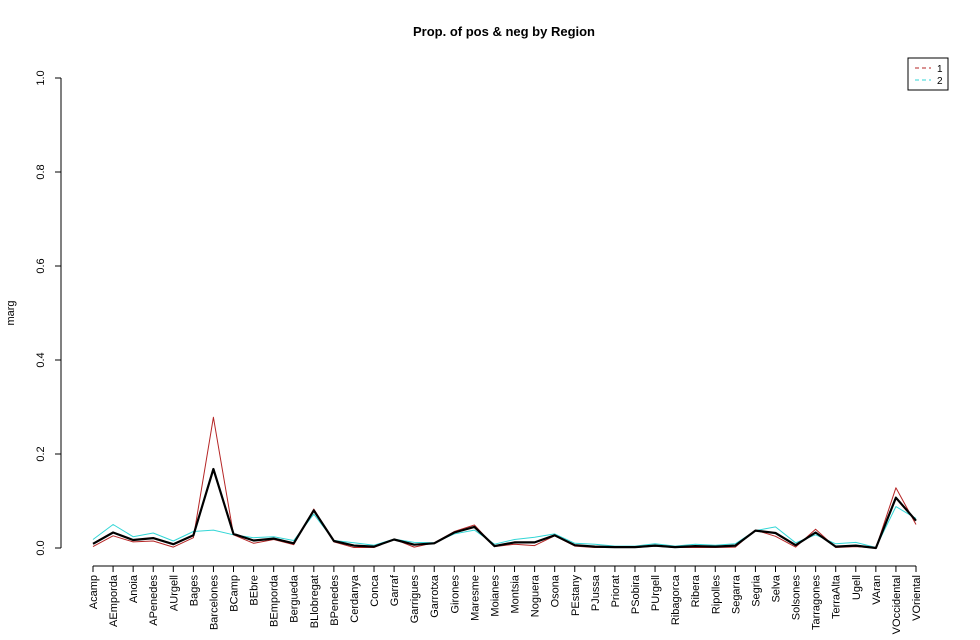 This screenshot has width=980, height=640. Describe the element at coordinates (857, 587) in the screenshot. I see `x-tick-label: Ugell` at that location.